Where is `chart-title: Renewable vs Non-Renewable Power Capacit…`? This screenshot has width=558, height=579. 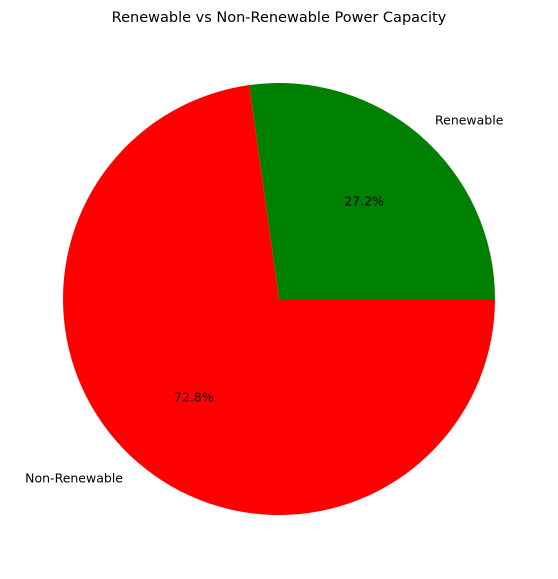
chart-title: Renewable vs Non-Renewable Power Capacit… is located at coordinates (279, 18).